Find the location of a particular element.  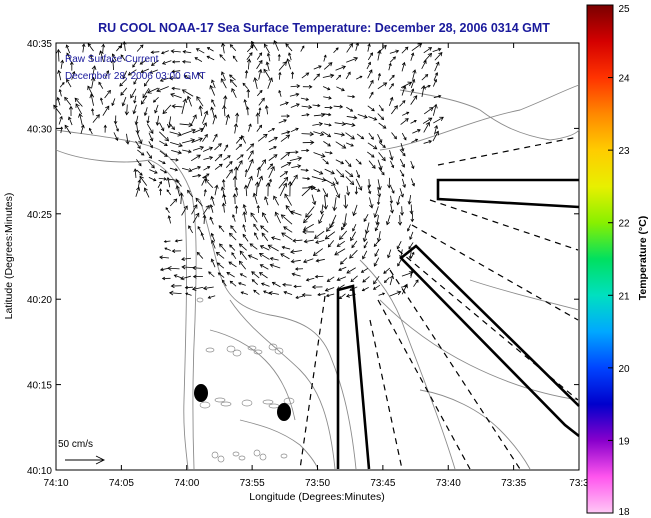

x-tick-label: 74:00 is located at coordinates (186, 483).